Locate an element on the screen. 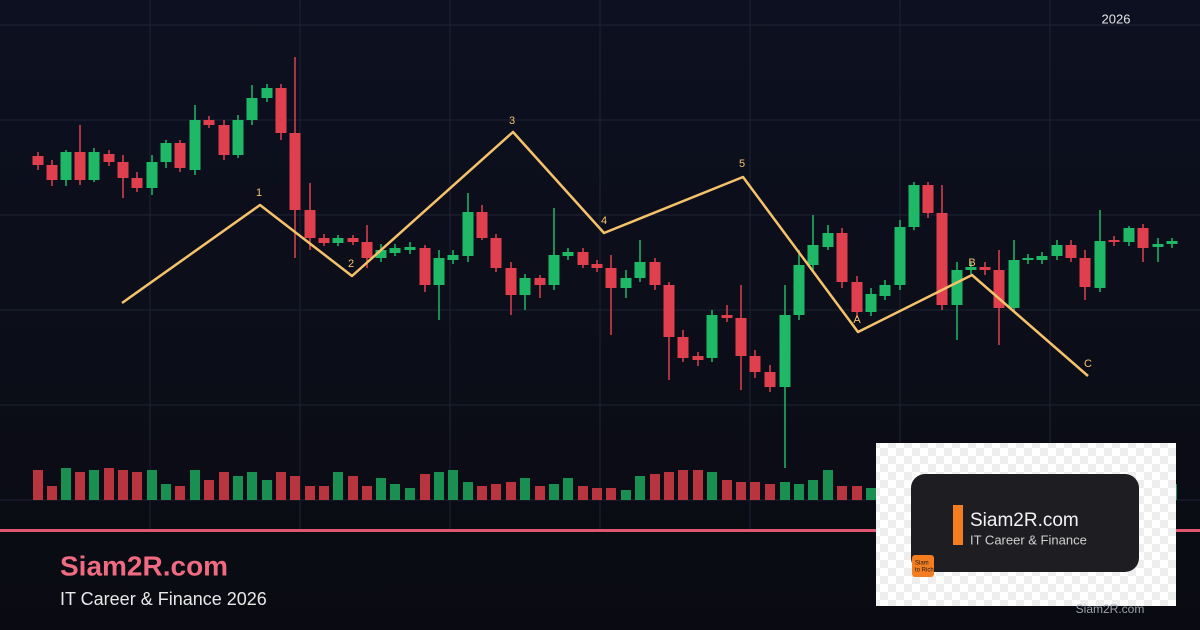  logo-accent is located at coordinates (958, 525).